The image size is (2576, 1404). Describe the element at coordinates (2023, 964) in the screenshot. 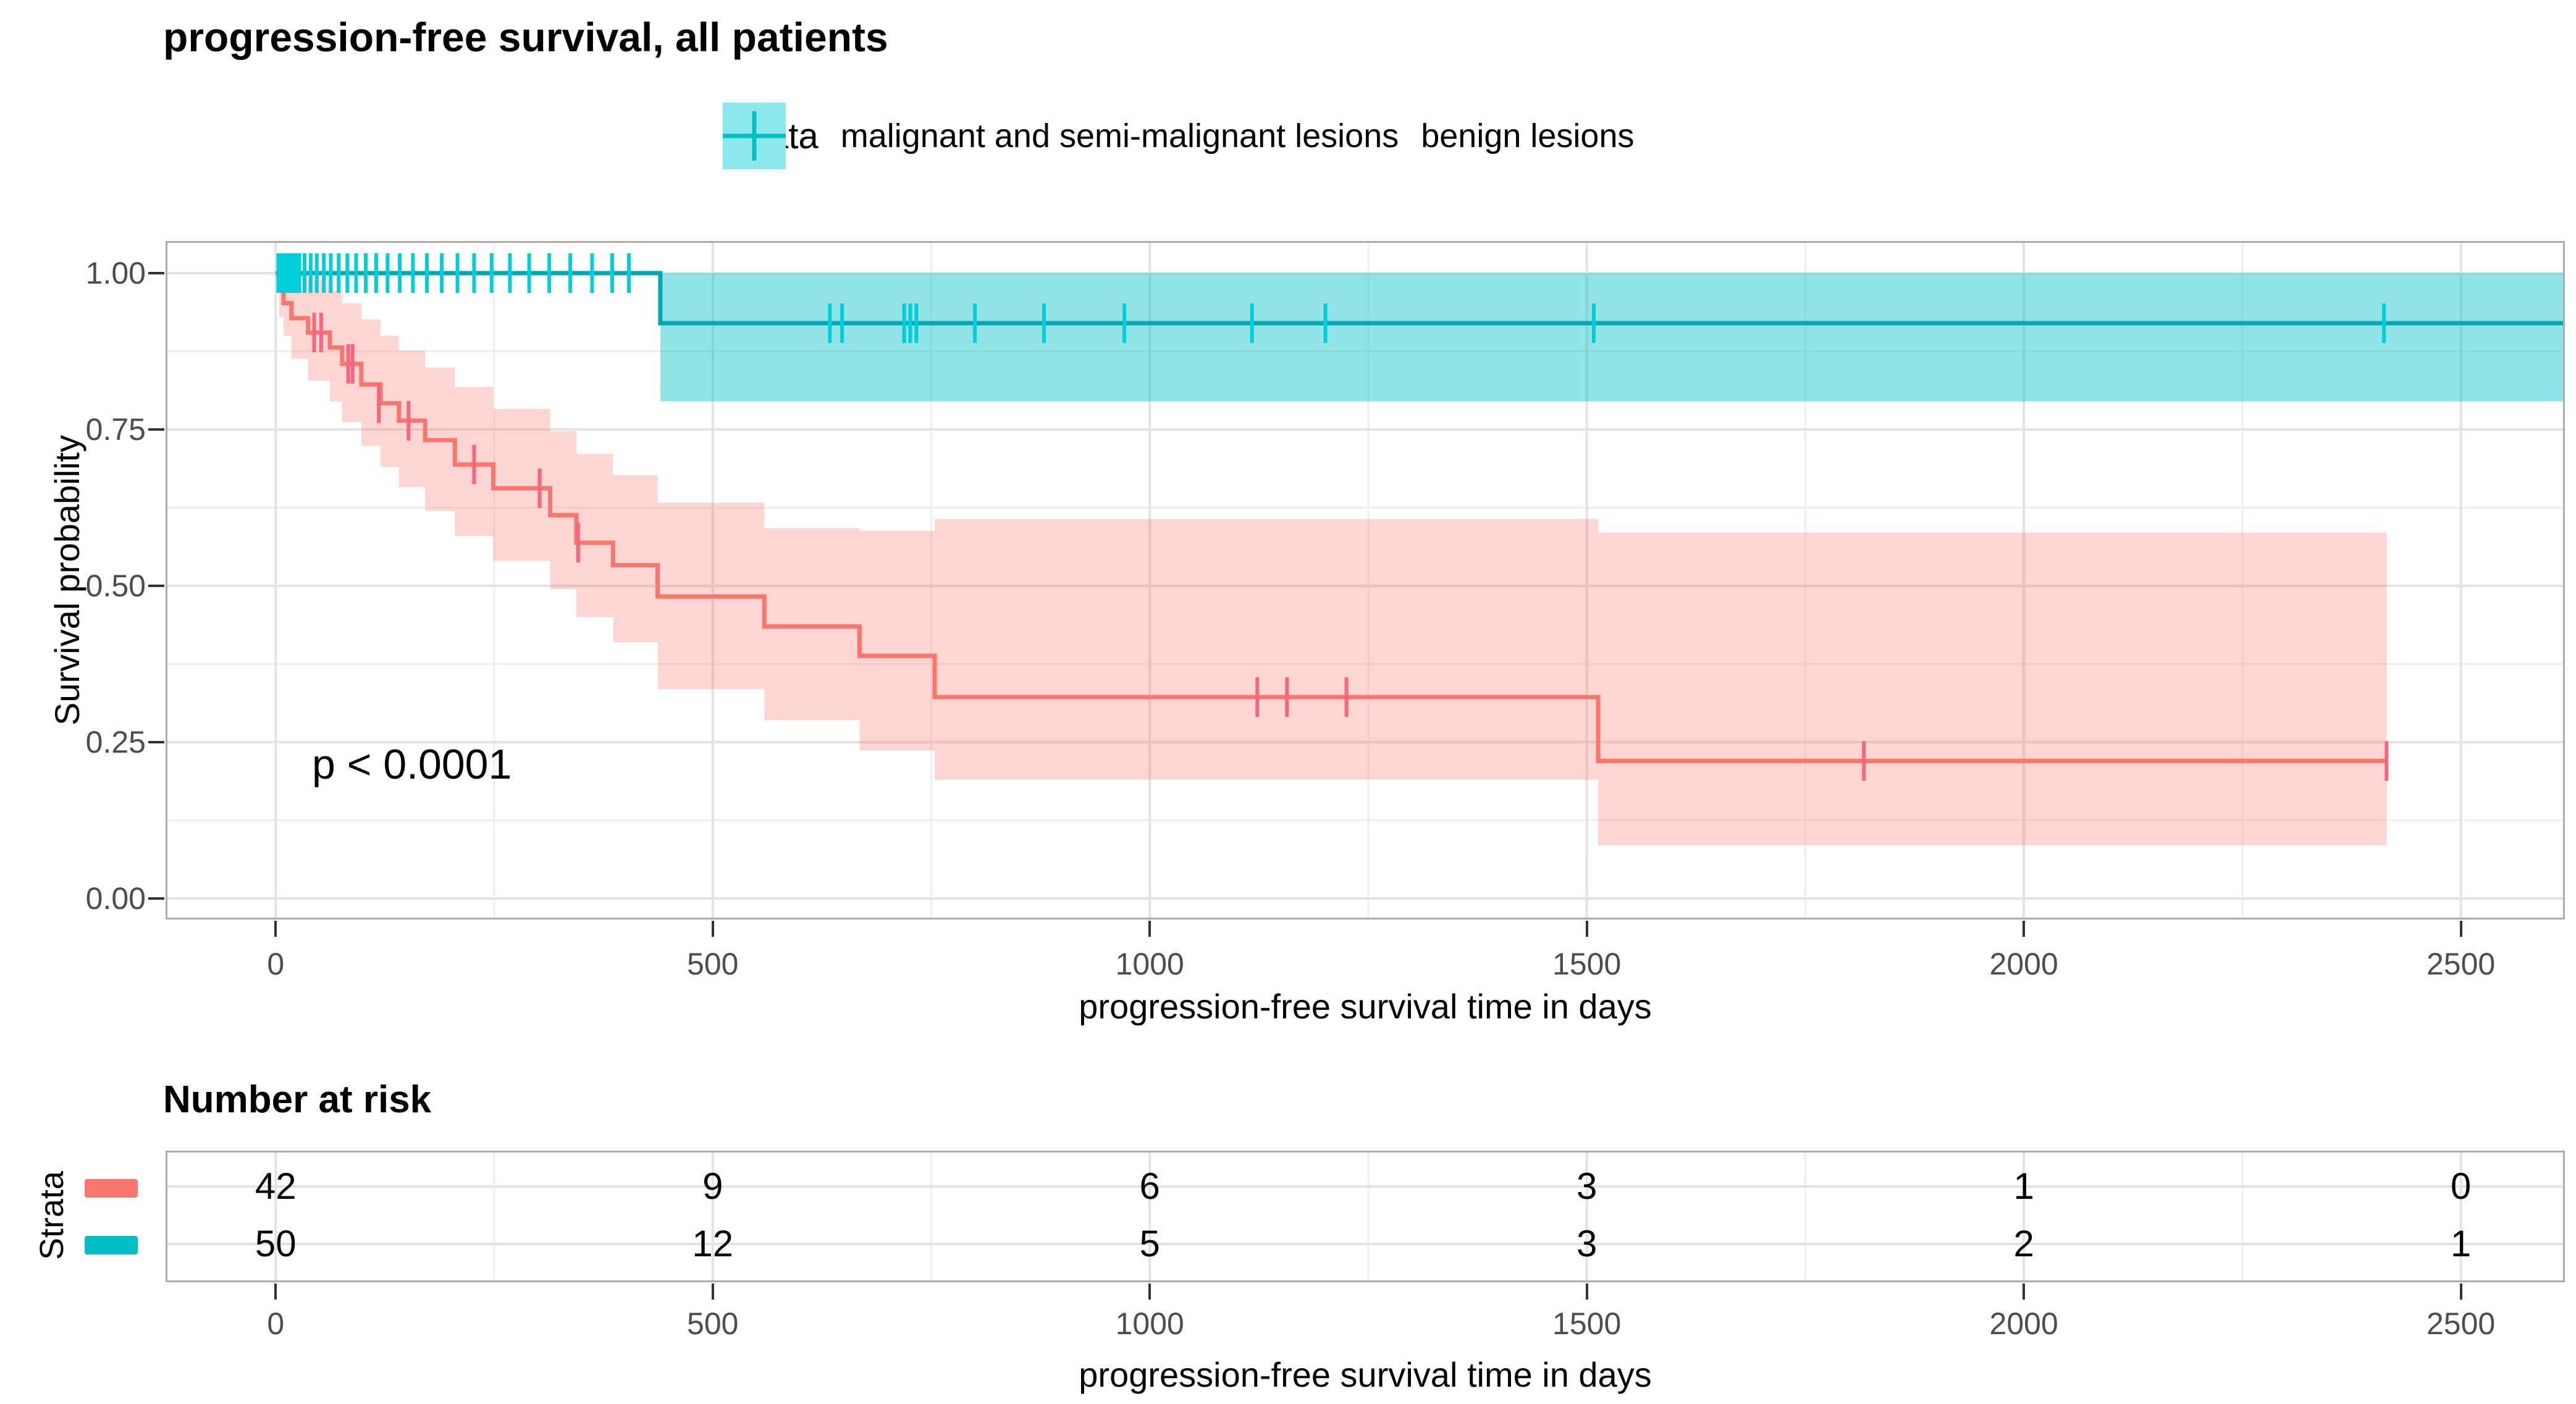

I see `x-tick-label: 2000` at that location.